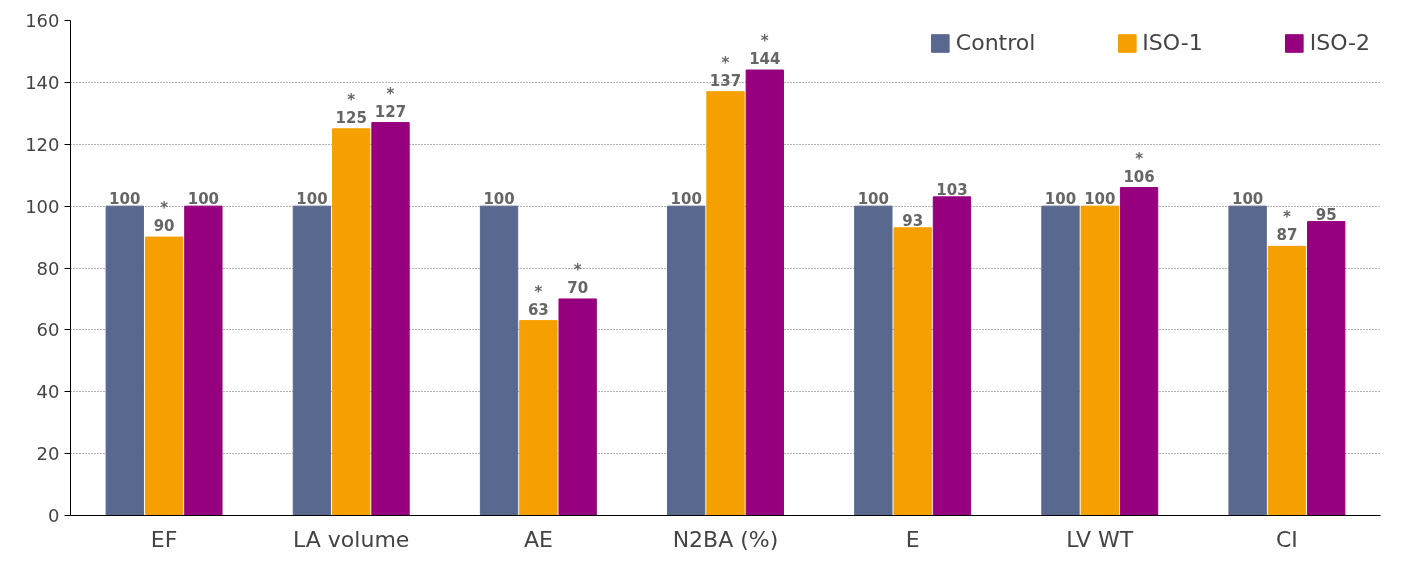 Image resolution: width=1407 pixels, height=583 pixels. Describe the element at coordinates (538, 539) in the screenshot. I see `x-tick-label: AE` at that location.